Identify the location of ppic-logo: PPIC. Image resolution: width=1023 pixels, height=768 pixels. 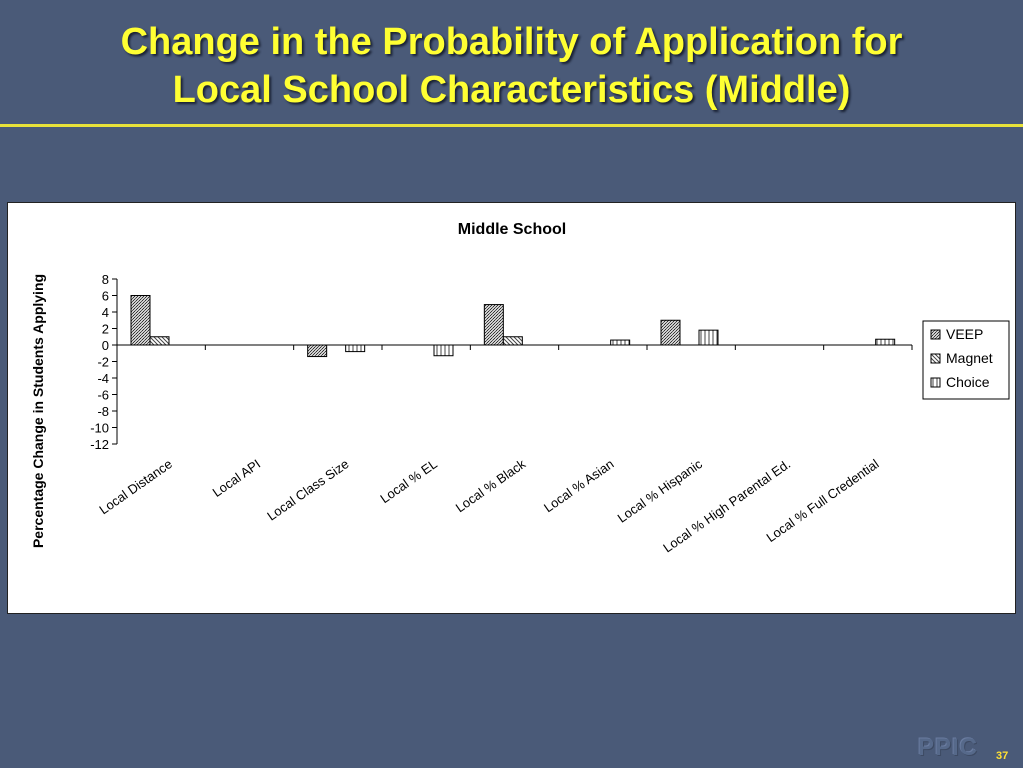
(948, 747).